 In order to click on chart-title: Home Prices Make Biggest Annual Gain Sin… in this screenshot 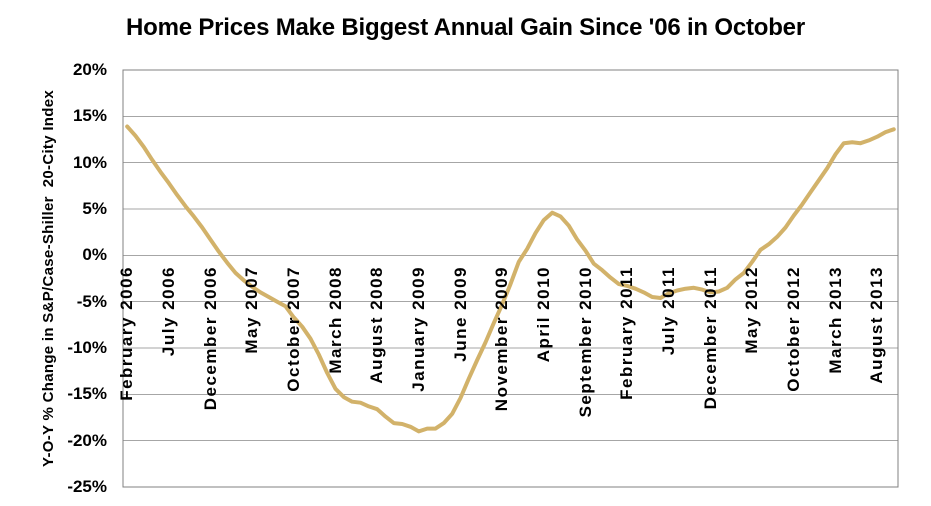, I will do `click(465, 27)`.